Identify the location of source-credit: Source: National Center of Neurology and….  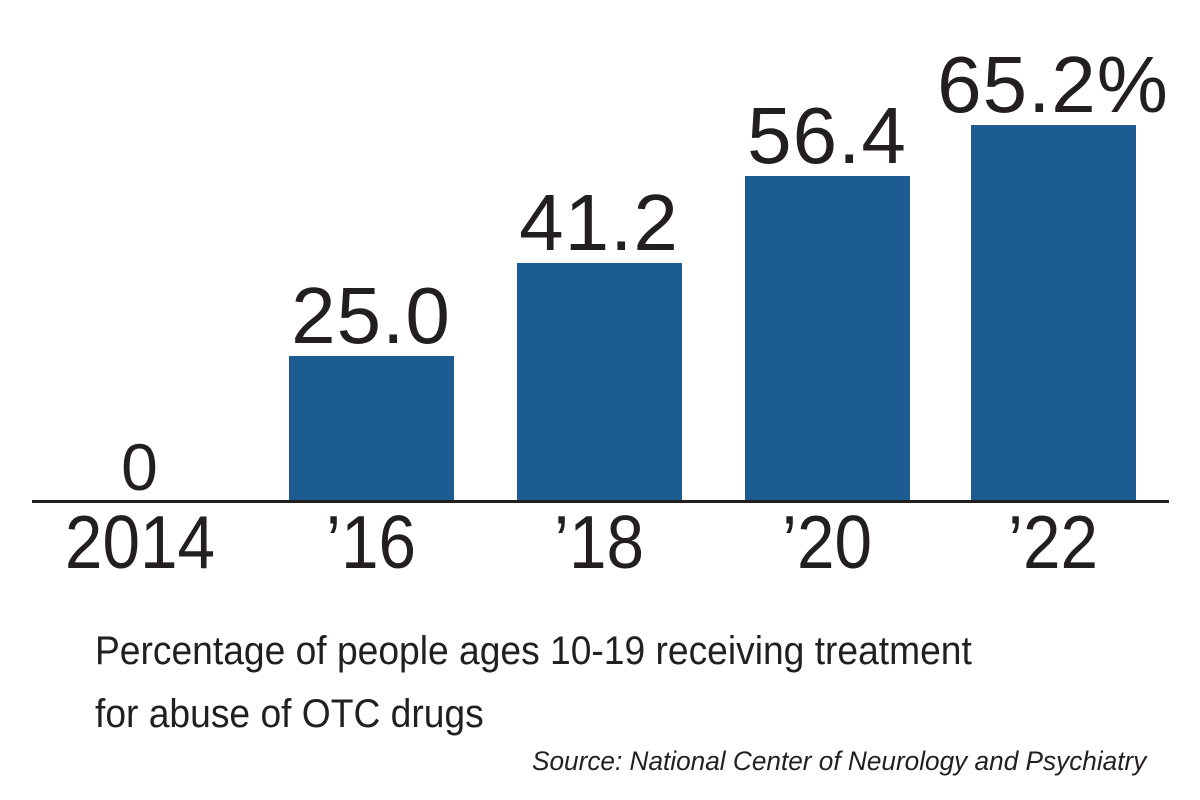
(838, 761).